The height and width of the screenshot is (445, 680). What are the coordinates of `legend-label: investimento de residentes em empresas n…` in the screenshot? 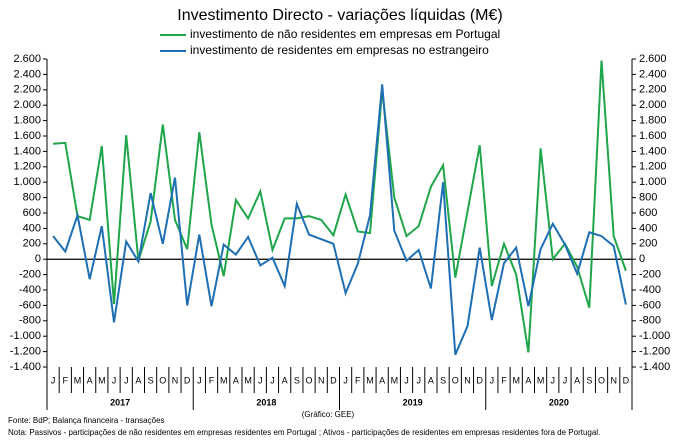 It's located at (339, 50).